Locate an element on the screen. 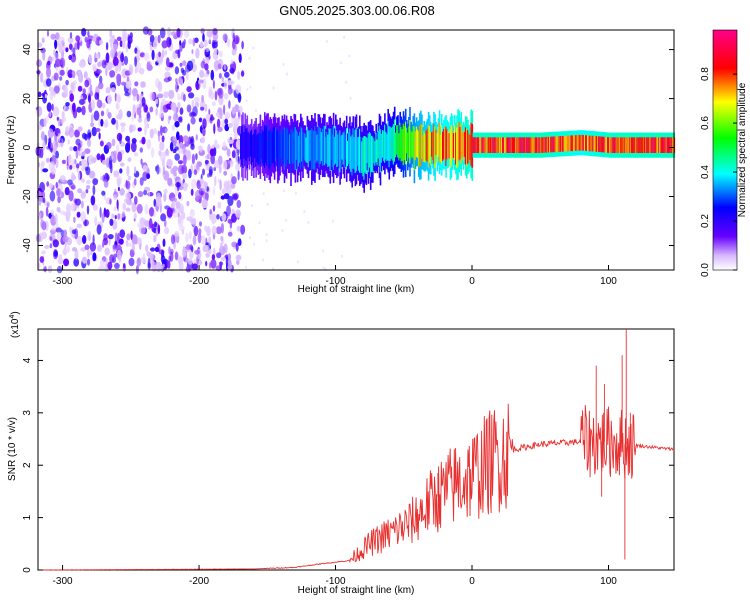 This screenshot has height=605, width=750. top-y-tick-label: 40 is located at coordinates (27, 50).